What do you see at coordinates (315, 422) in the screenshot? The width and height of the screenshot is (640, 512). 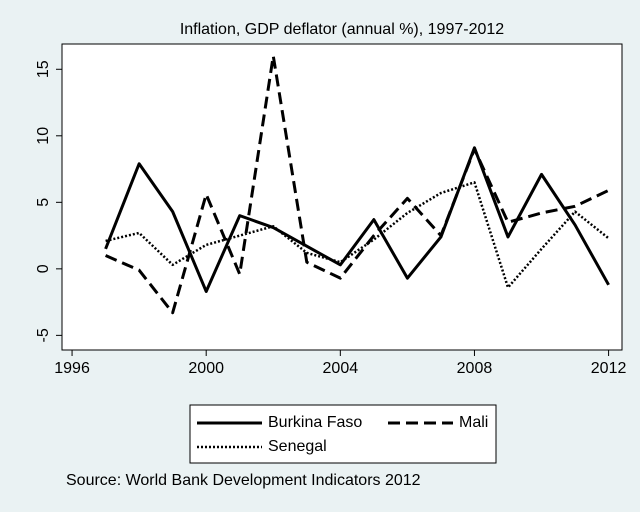 I see `legend-label: Burkina Faso` at bounding box center [315, 422].